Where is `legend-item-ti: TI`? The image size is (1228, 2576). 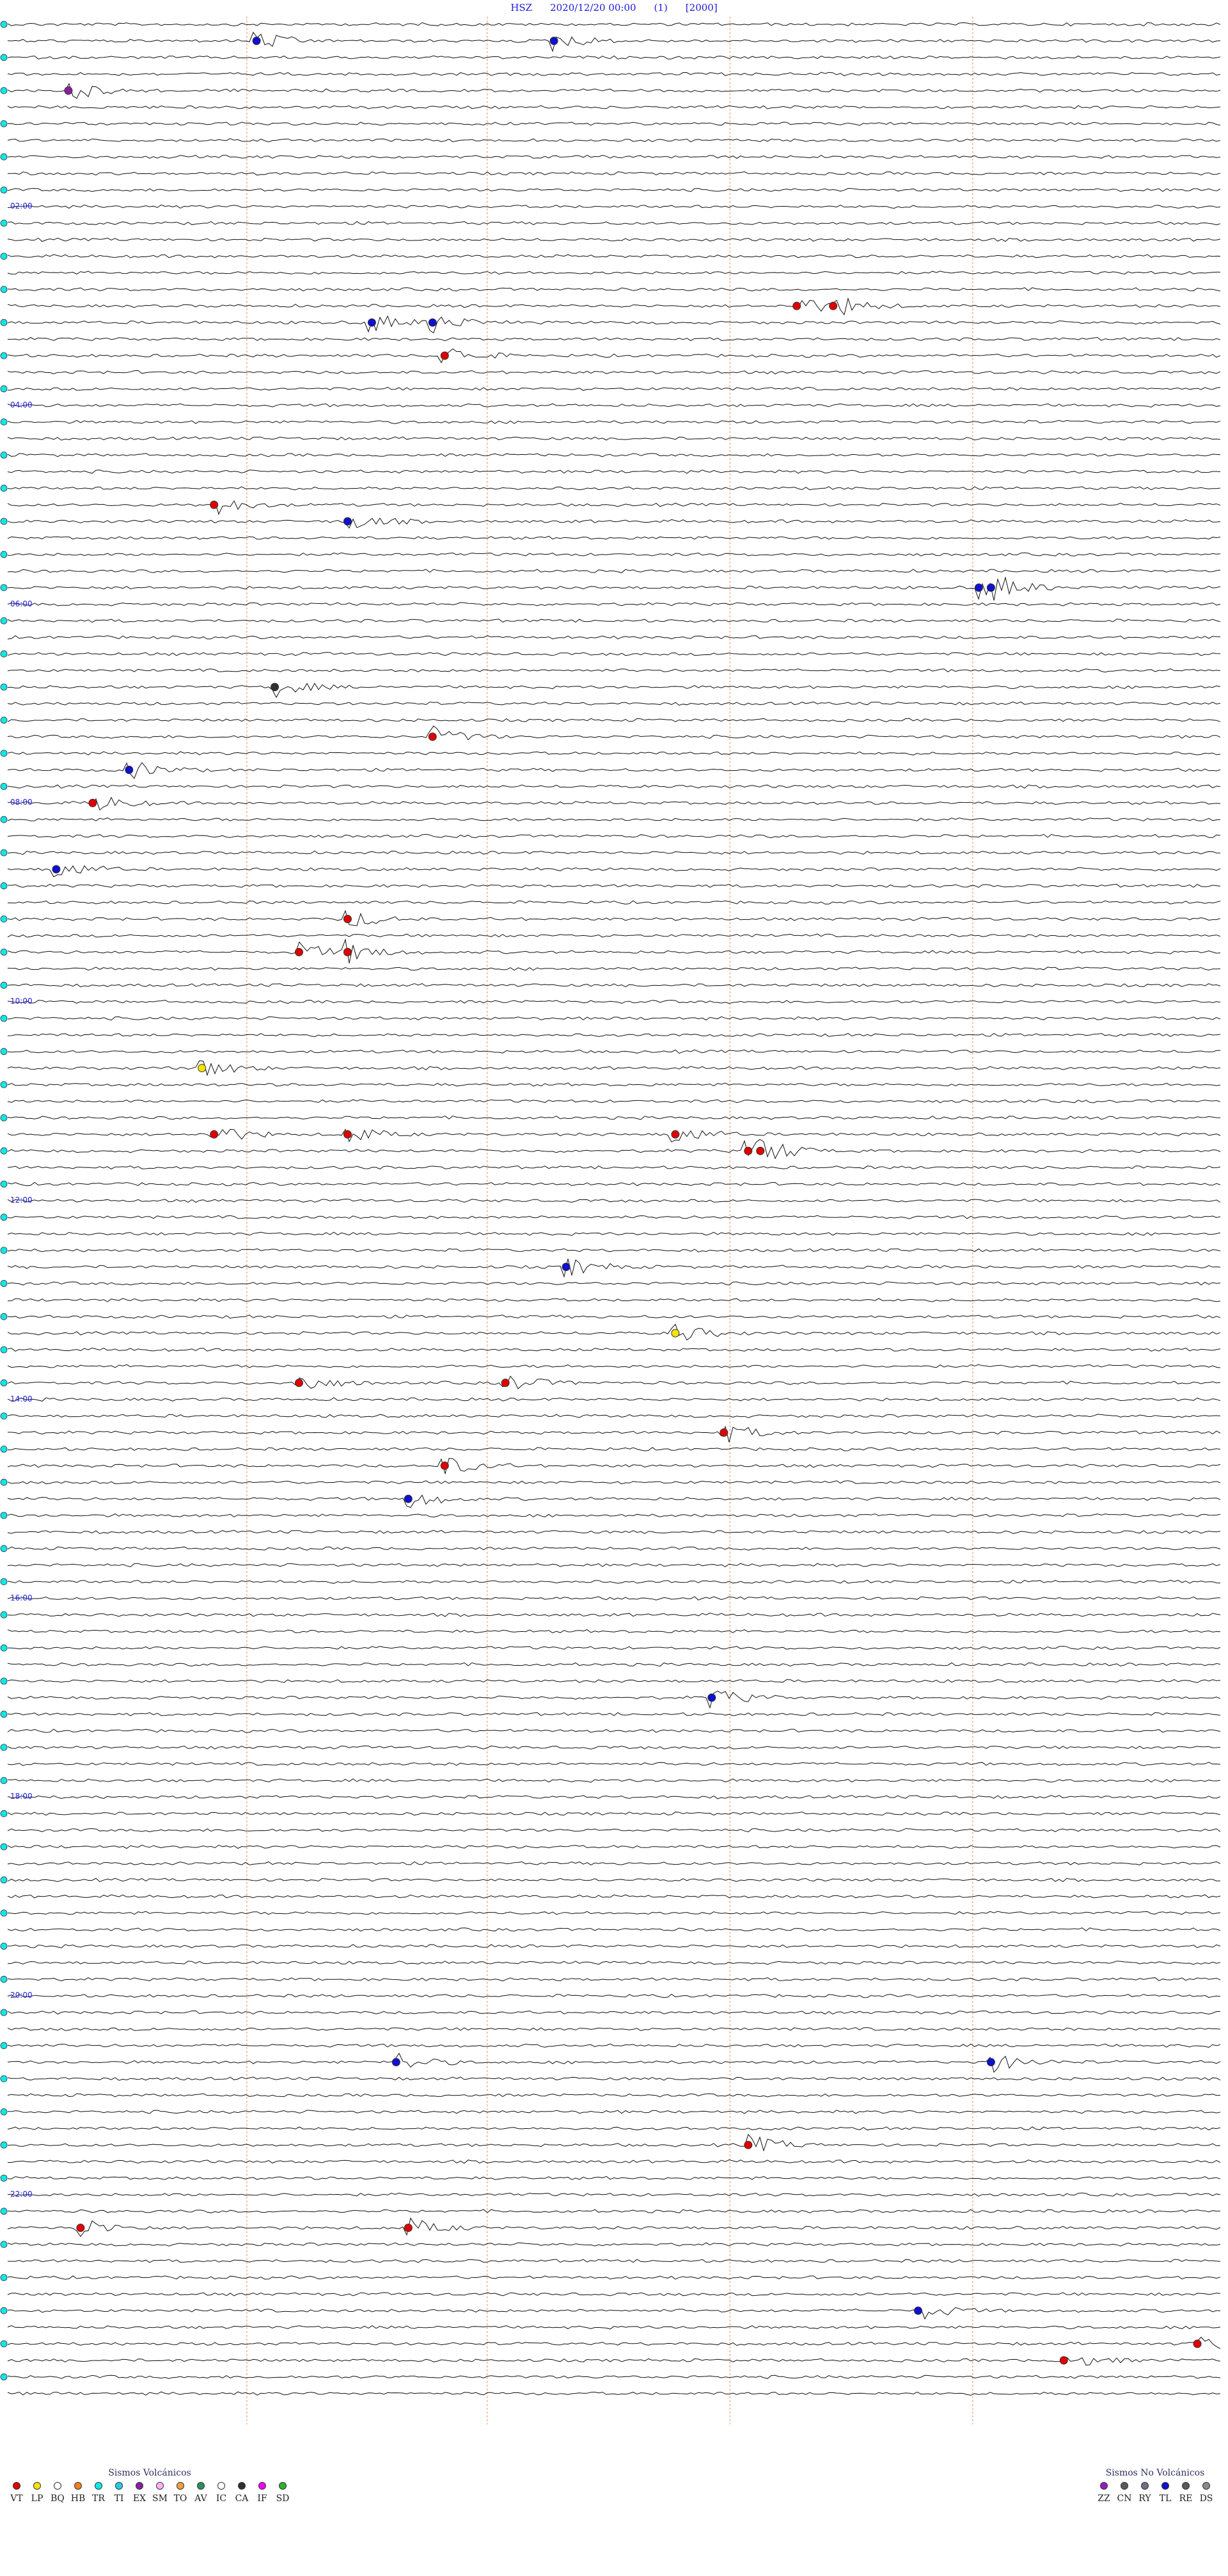
legend-item-ti: TI is located at coordinates (119, 2493).